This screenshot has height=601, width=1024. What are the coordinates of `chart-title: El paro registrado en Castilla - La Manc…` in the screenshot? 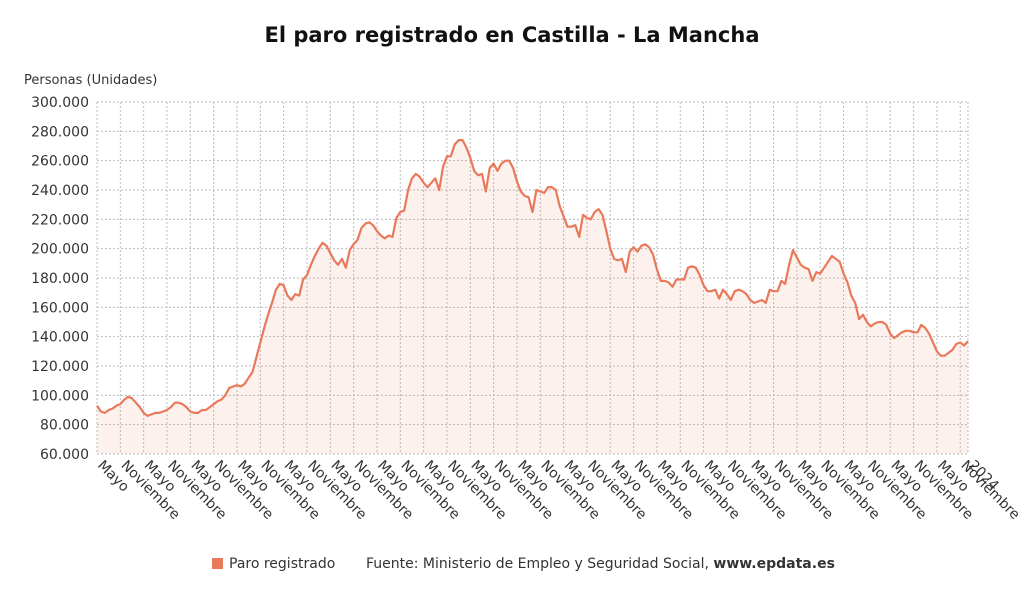 It's located at (512, 35).